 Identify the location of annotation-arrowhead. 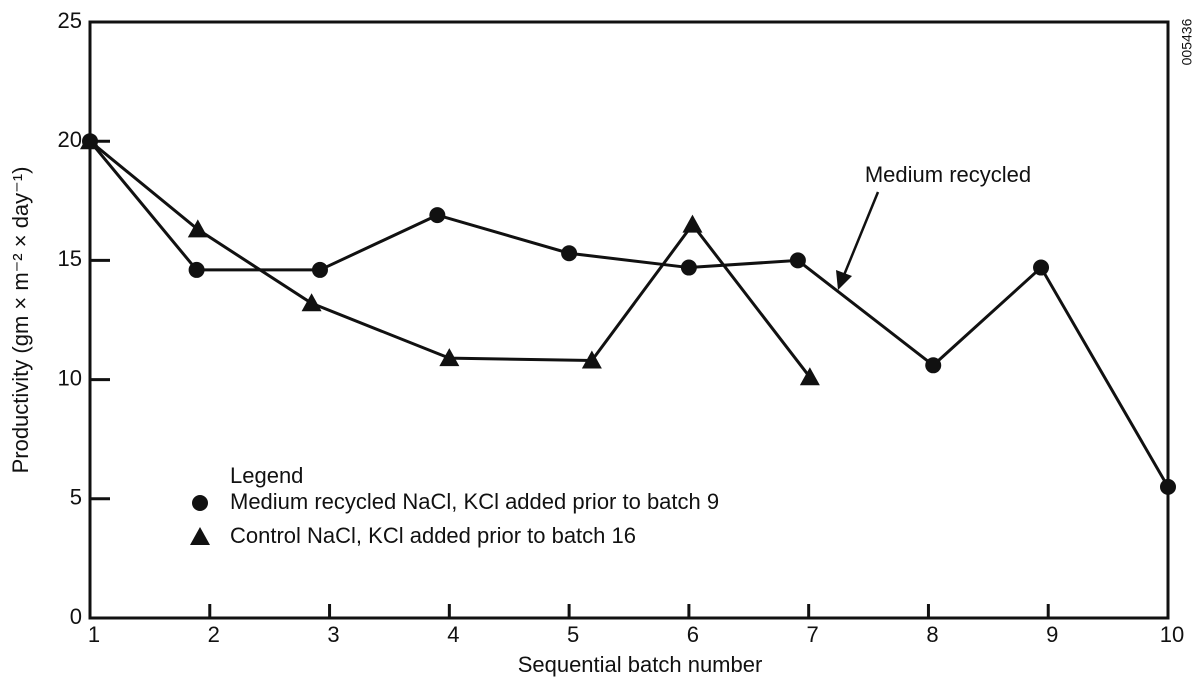
(844, 280).